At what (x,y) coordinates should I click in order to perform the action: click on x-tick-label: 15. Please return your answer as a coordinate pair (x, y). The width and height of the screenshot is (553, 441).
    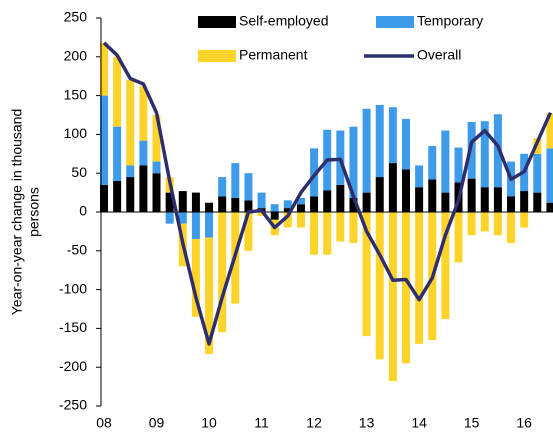
    Looking at the image, I should click on (472, 423).